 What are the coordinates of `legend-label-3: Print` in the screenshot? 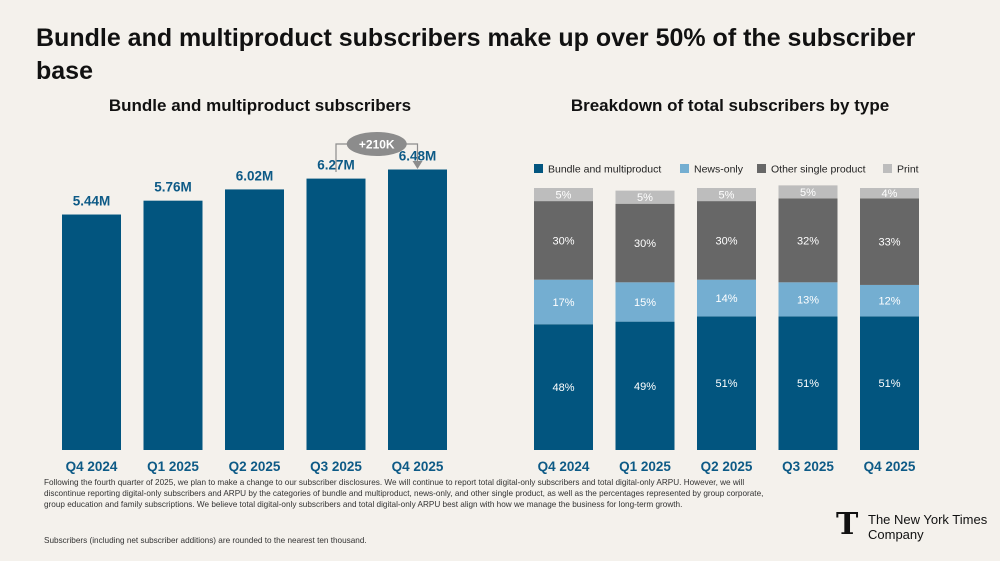 It's located at (908, 170).